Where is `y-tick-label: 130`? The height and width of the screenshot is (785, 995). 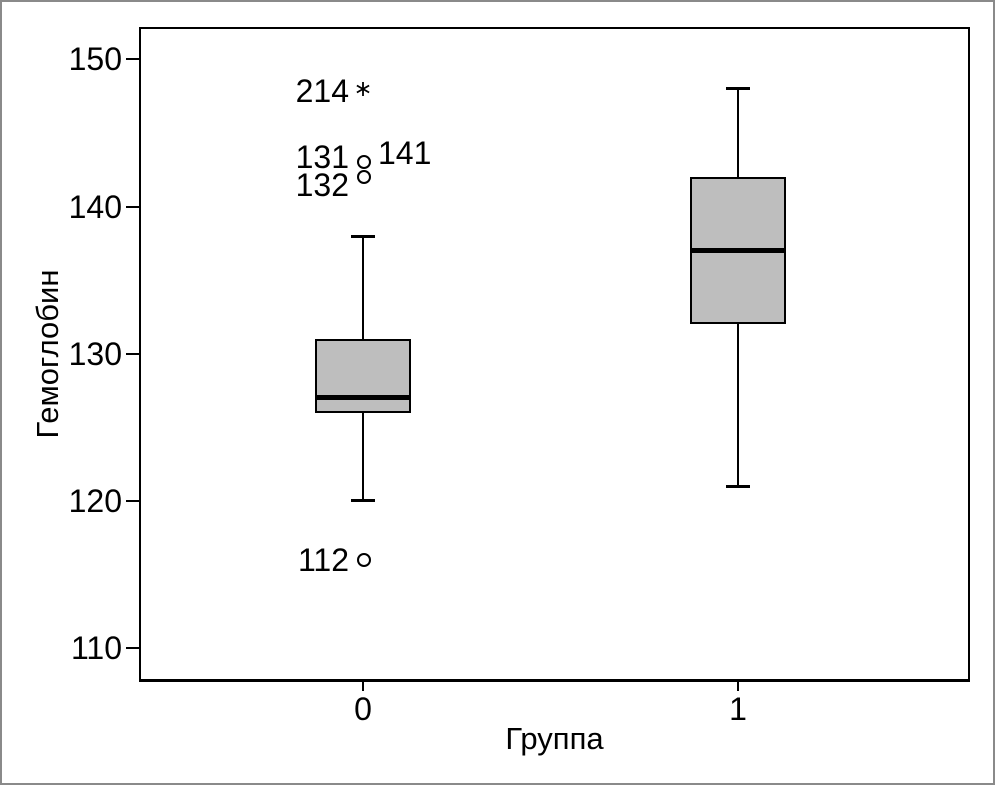 y-tick-label: 130 is located at coordinates (95, 353).